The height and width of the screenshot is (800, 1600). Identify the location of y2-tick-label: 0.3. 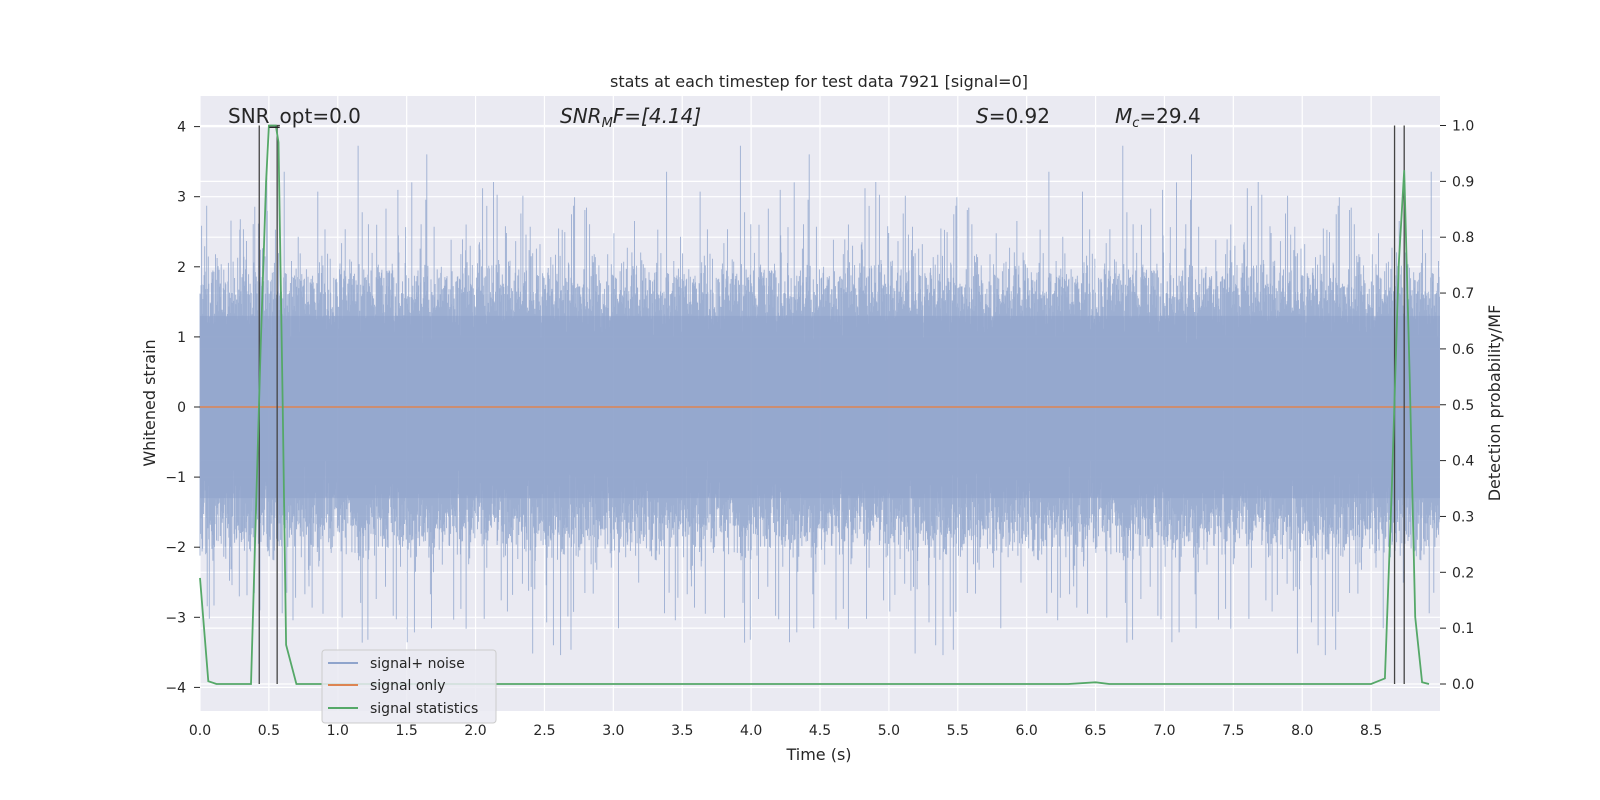
(1463, 517).